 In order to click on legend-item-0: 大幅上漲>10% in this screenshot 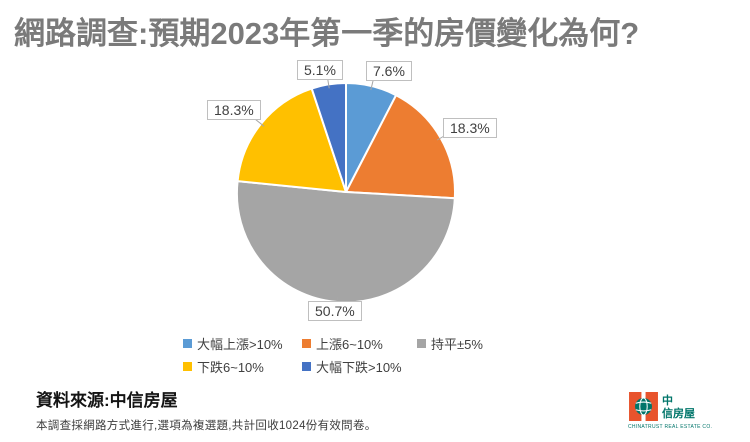, I will do `click(233, 343)`.